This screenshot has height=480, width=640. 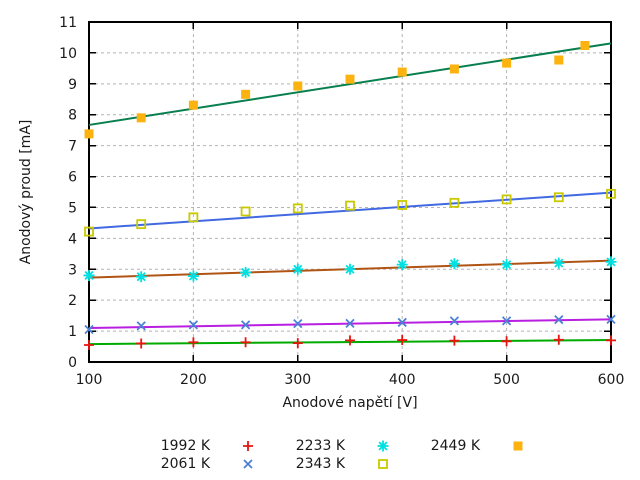 What do you see at coordinates (402, 380) in the screenshot?
I see `x-tick-label: 400` at bounding box center [402, 380].